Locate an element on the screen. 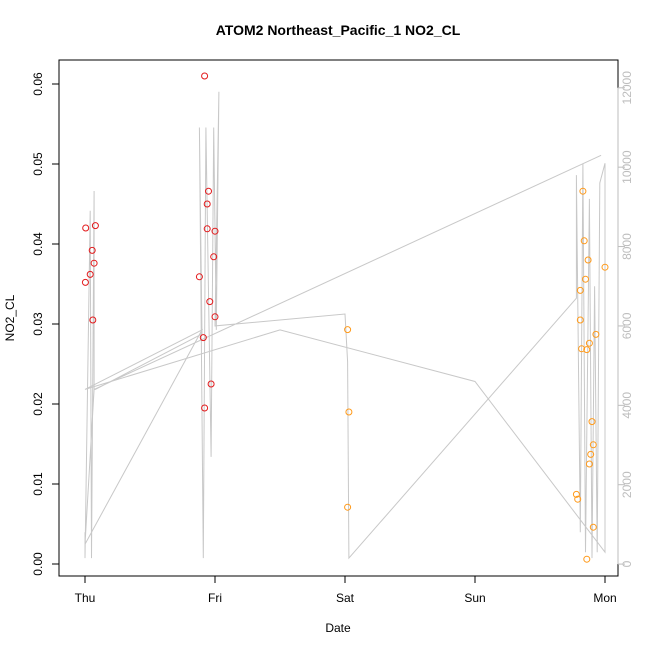 This screenshot has width=650, height=650. y2-tick-label: 8000 is located at coordinates (627, 246).